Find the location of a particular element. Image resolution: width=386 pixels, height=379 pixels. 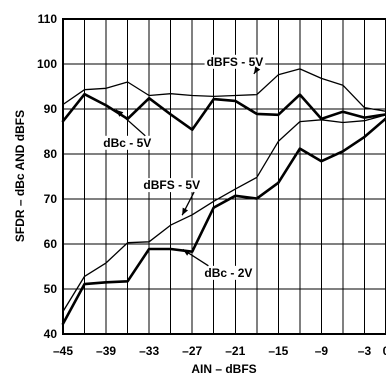

x-tick-label: –21 is located at coordinates (235, 351).